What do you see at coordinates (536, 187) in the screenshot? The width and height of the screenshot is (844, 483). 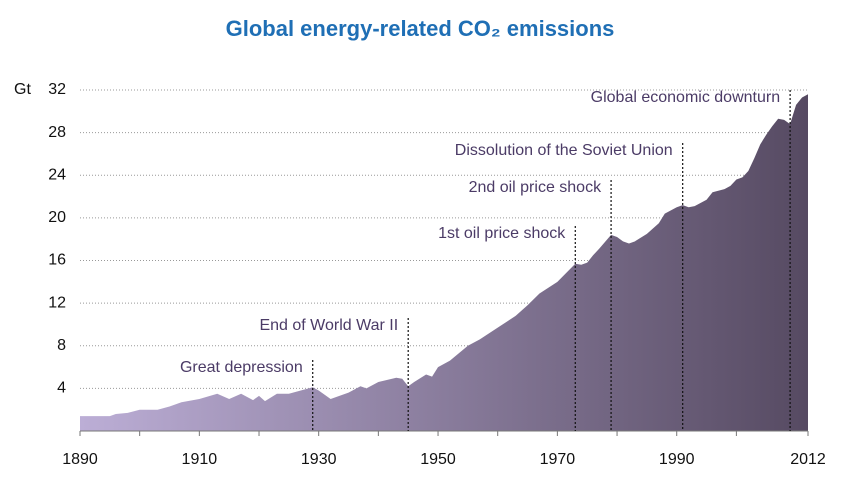 I see `annotation: 2nd oil price shock` at bounding box center [536, 187].